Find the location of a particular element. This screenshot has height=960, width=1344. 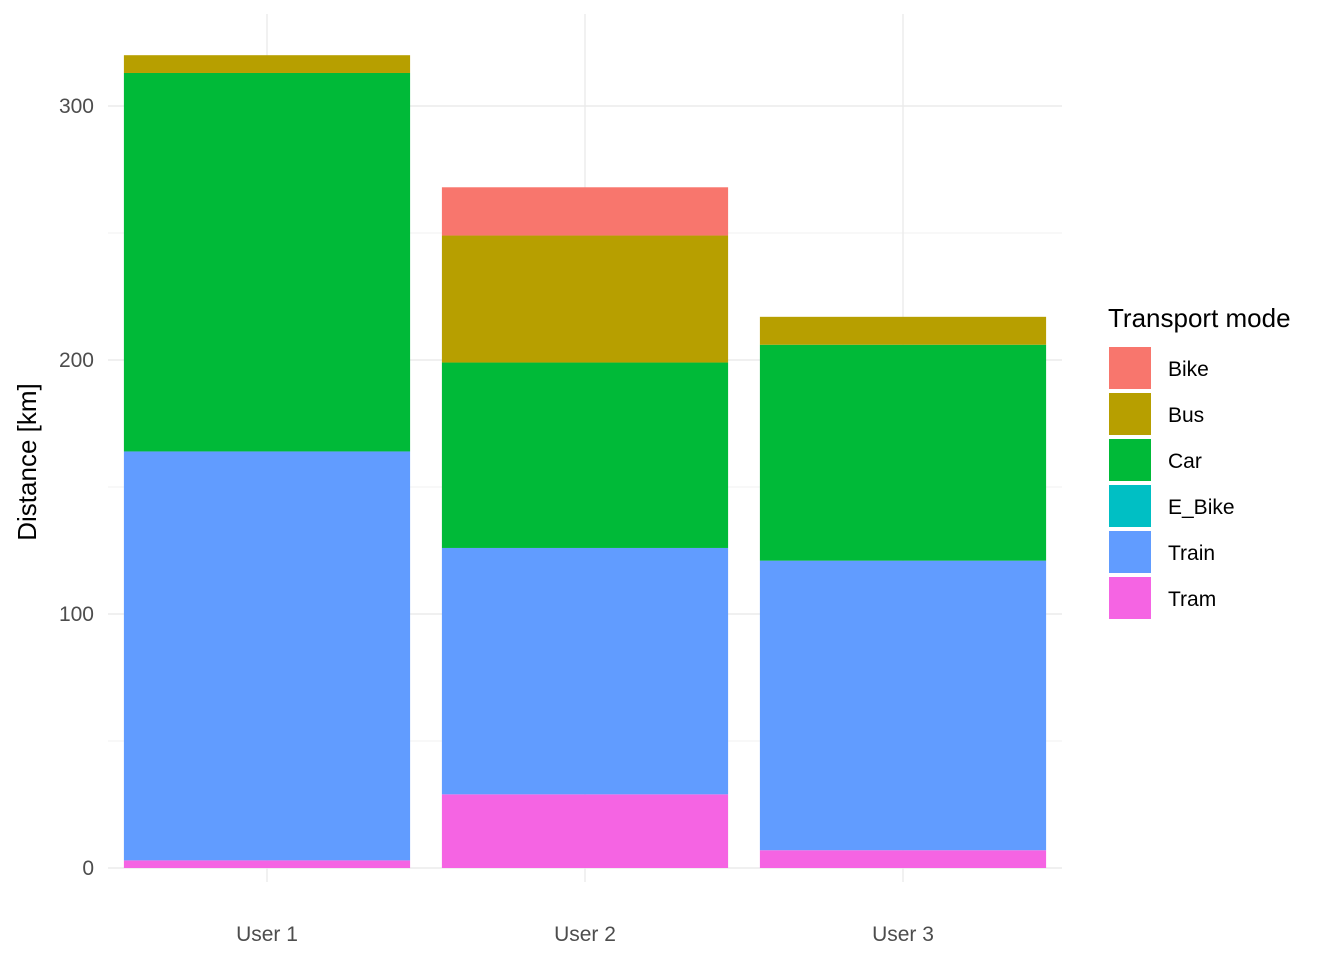

legend-label-bus: Bus is located at coordinates (1186, 415).